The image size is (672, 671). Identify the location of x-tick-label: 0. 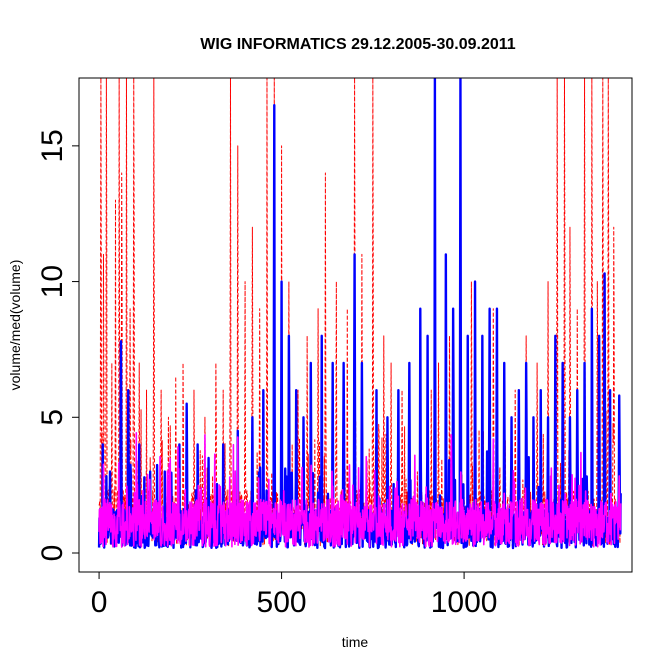
(99, 602).